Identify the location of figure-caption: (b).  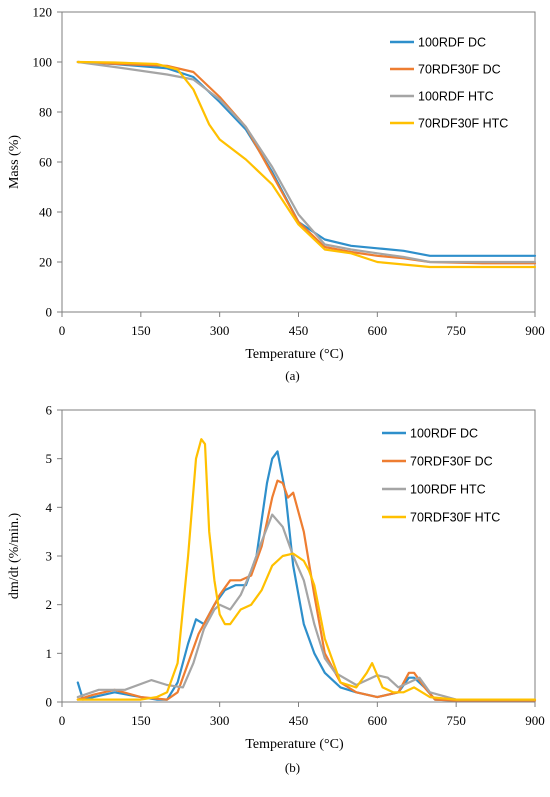
(292, 767).